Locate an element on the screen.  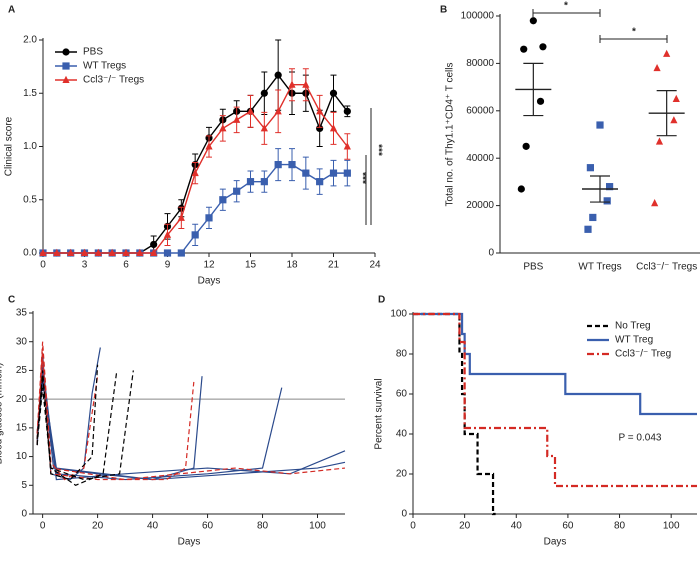
panel-label: B is located at coordinates (443, 10).